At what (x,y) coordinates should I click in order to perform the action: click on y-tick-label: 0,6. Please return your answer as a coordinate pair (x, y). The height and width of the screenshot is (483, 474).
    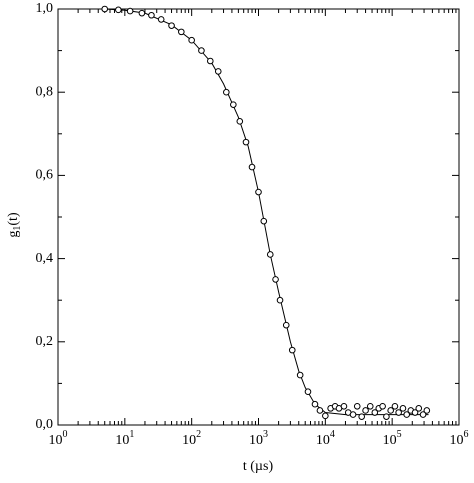
    Looking at the image, I should click on (45, 175).